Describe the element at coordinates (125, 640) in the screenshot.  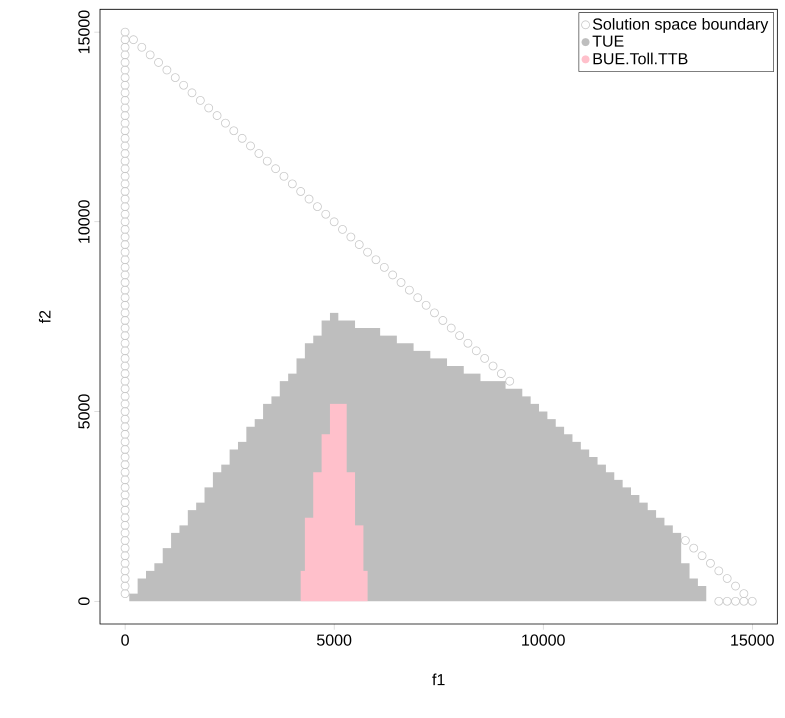
I see `x-tick-label: 0` at that location.